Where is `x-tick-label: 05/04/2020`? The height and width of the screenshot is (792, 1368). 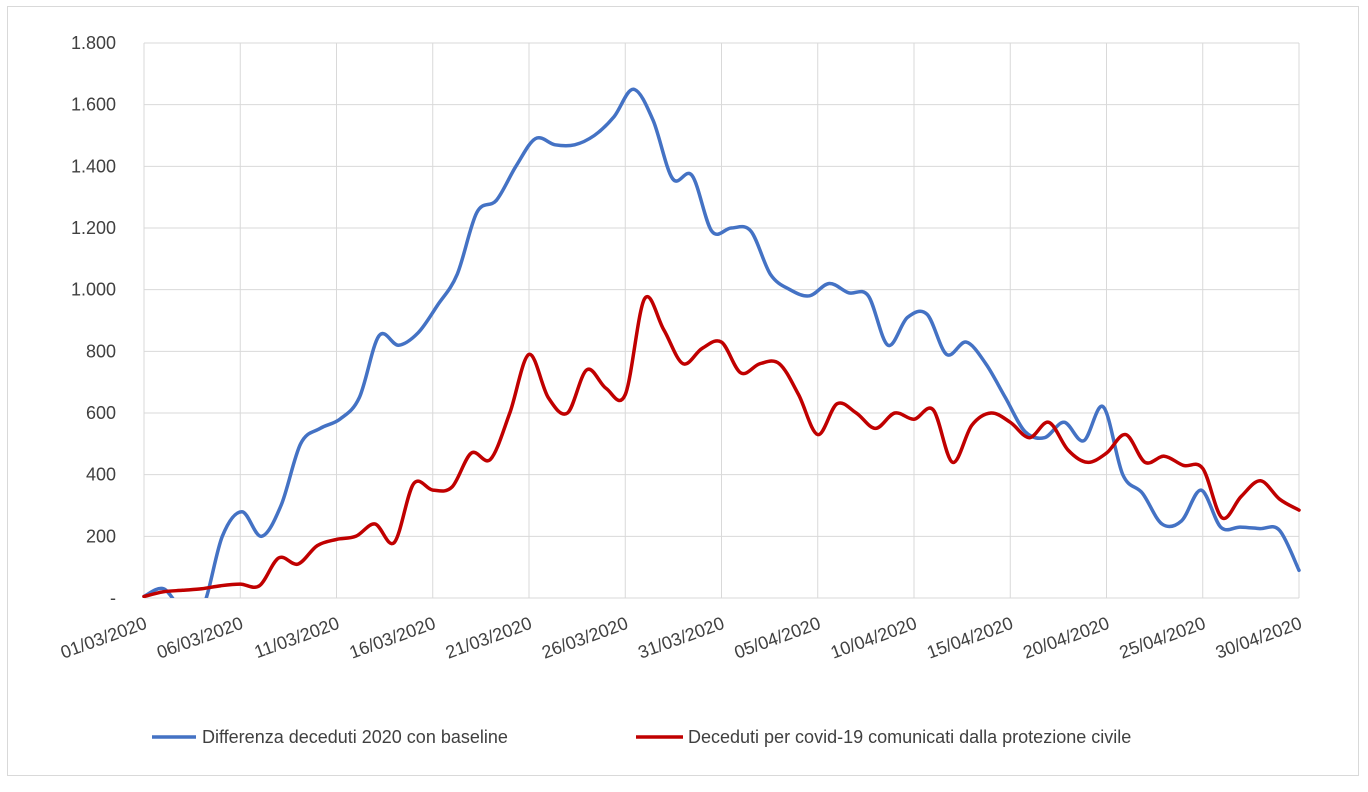 x-tick-label: 05/04/2020 is located at coordinates (778, 638).